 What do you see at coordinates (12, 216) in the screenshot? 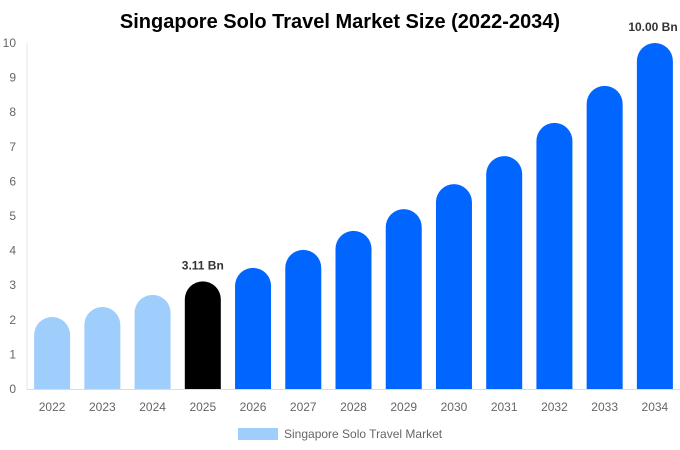
I see `y-tick-label: 5` at bounding box center [12, 216].